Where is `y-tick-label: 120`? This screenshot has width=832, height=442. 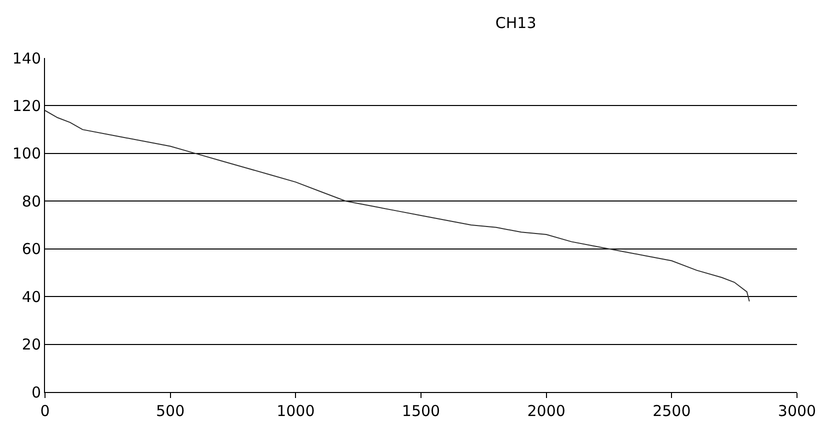
y-tick-label: 120 is located at coordinates (26, 105).